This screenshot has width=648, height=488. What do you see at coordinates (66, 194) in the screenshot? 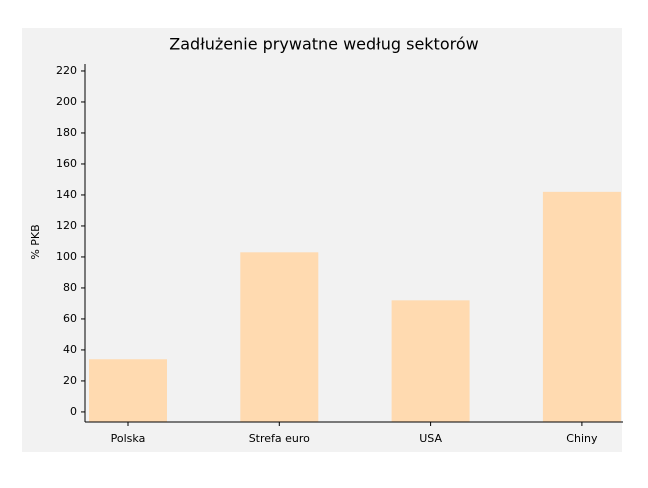
I see `y-tick-label: 140` at bounding box center [66, 194].